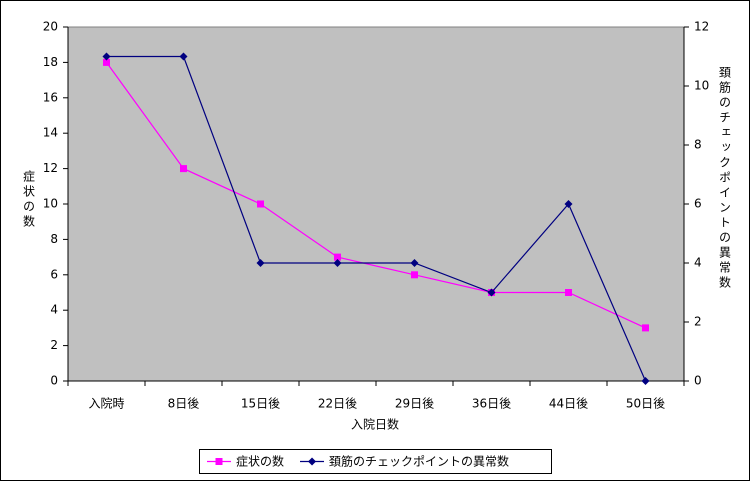 The image size is (750, 485). I want to click on y2-tick-label: 2, so click(698, 322).